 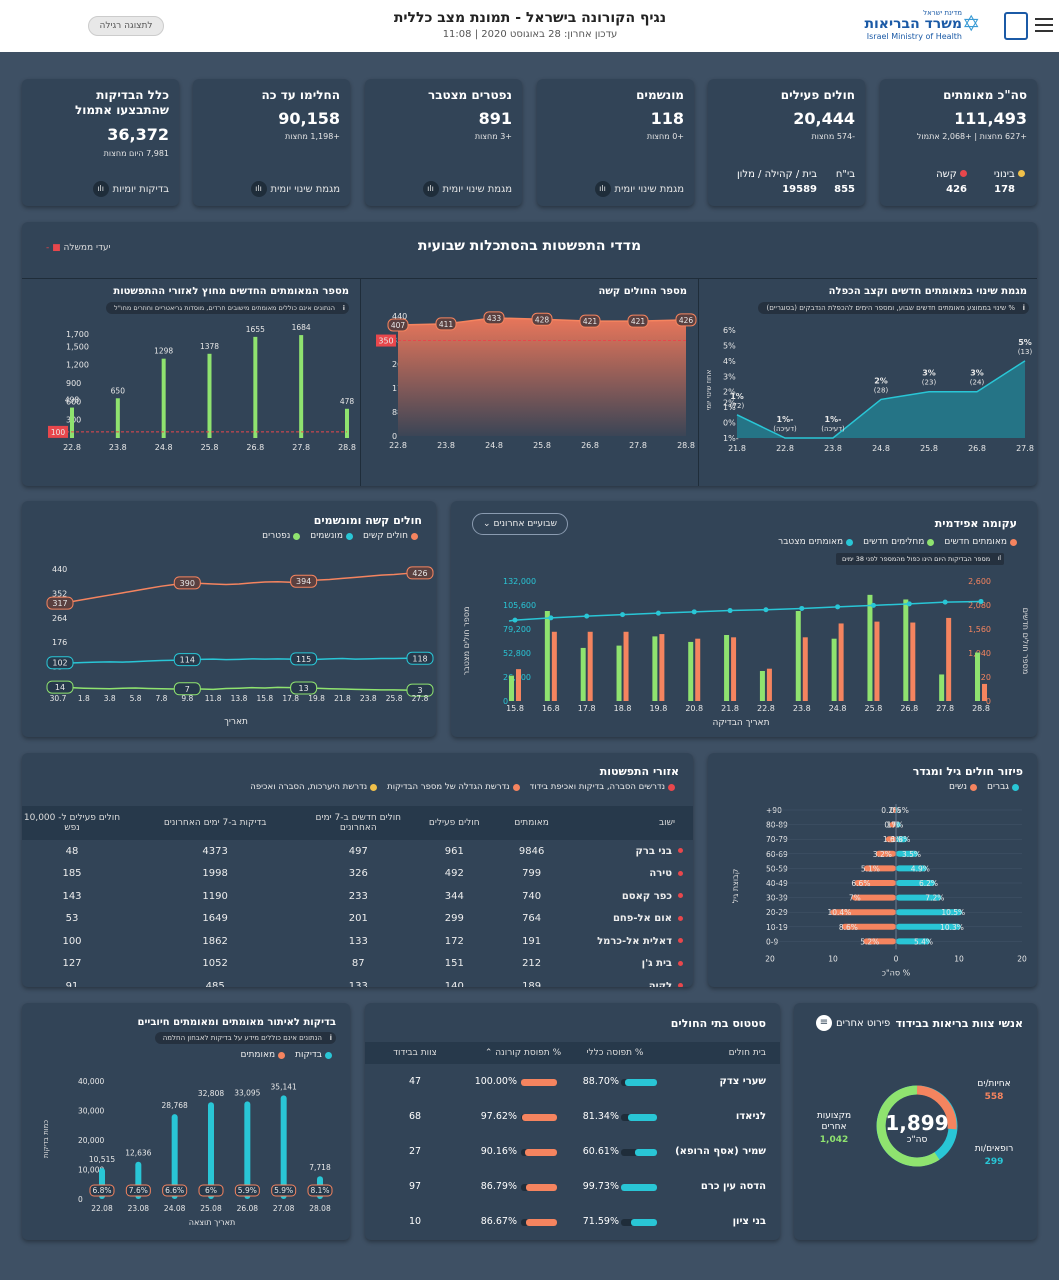 I want to click on table-row: לקיה 189 140 133 485 91, so click(x=357, y=981).